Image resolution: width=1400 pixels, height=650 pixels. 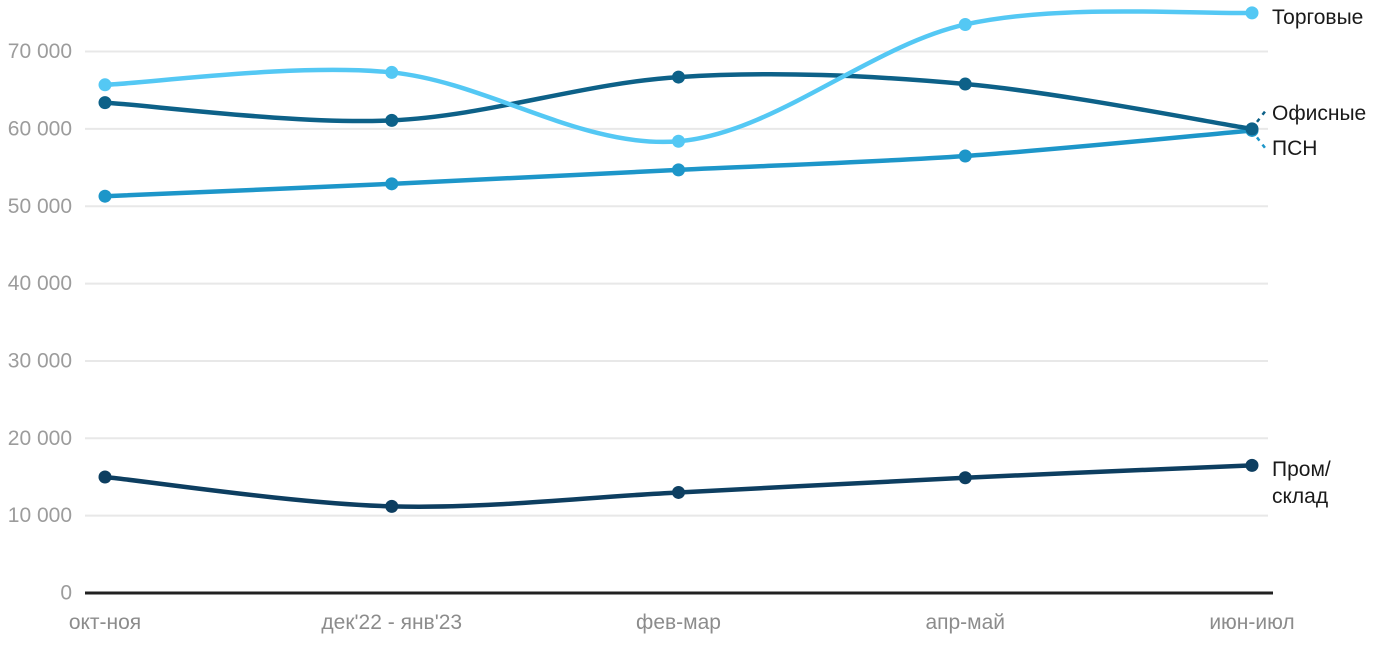 What do you see at coordinates (1262, 115) in the screenshot?
I see `leader-line-ofisnye` at bounding box center [1262, 115].